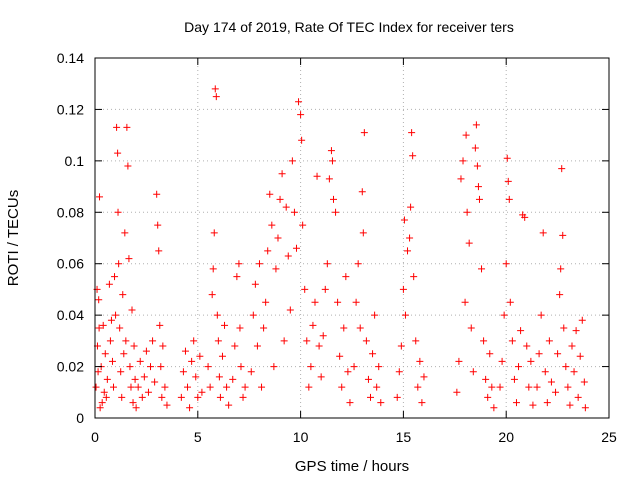 The width and height of the screenshot is (640, 480). I want to click on x-tick-label: 0, so click(95, 437).